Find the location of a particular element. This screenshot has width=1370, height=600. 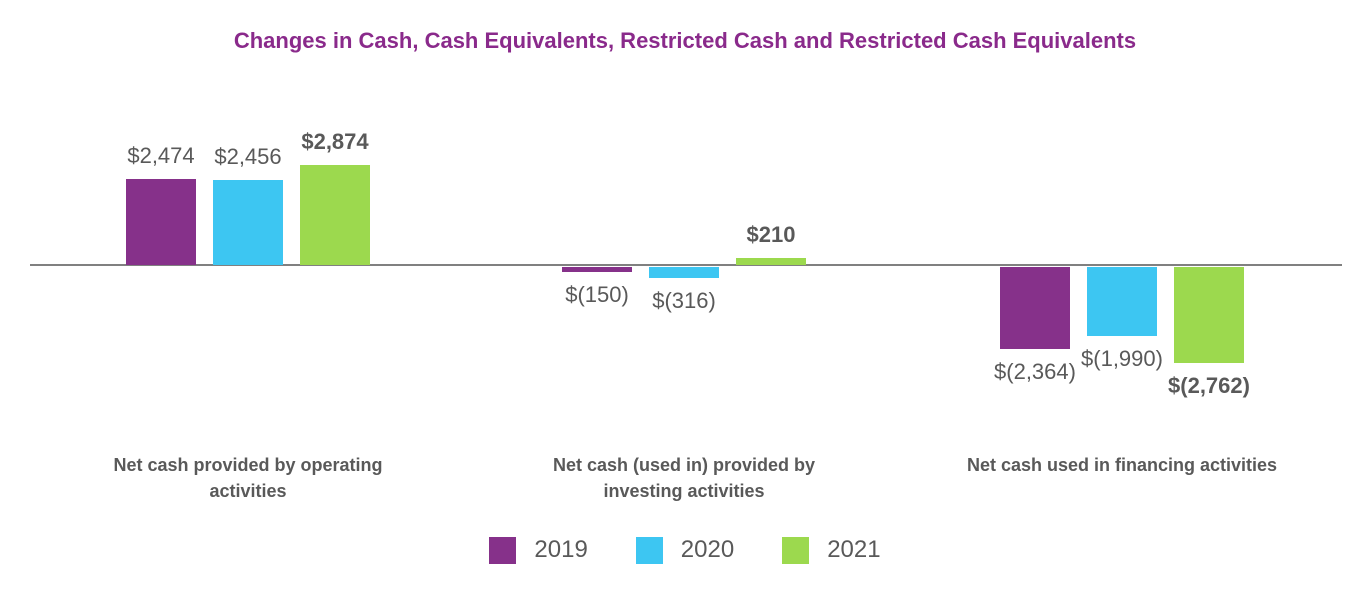

bar-value-label-2020-group3: $(1,990) is located at coordinates (1122, 358).